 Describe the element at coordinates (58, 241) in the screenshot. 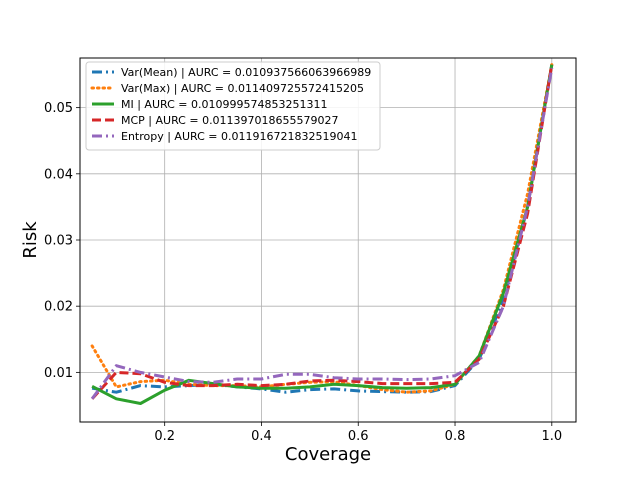

I see `y-tick-label: 0.03` at that location.